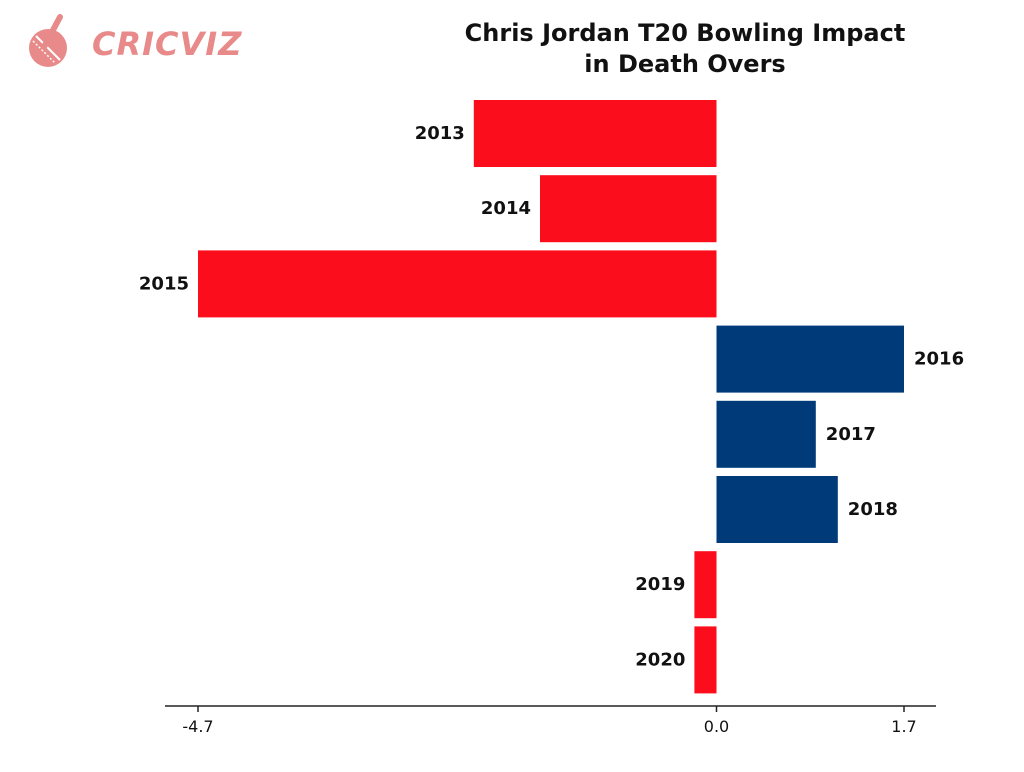 This screenshot has height=772, width=1024. I want to click on bar-label-2014: 2014, so click(506, 208).